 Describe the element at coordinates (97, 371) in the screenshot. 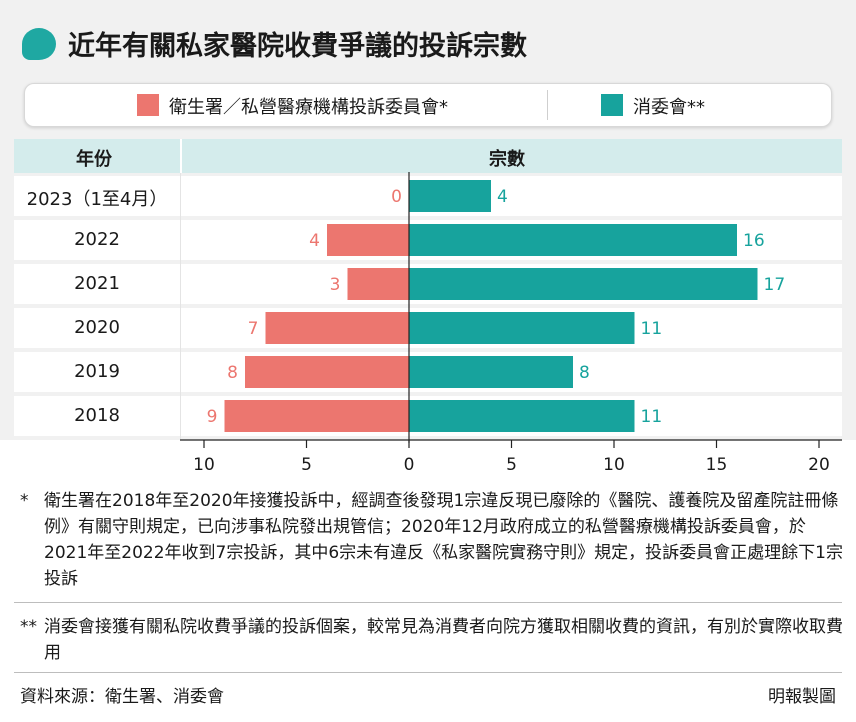

I see `year-label: 2019` at that location.